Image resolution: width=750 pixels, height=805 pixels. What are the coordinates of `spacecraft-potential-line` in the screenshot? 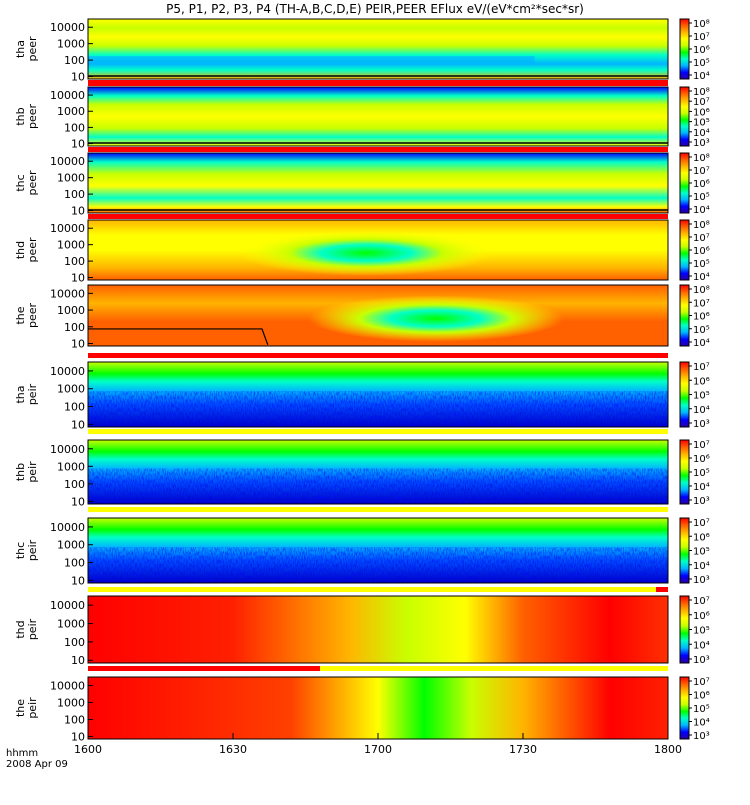 It's located at (178, 336).